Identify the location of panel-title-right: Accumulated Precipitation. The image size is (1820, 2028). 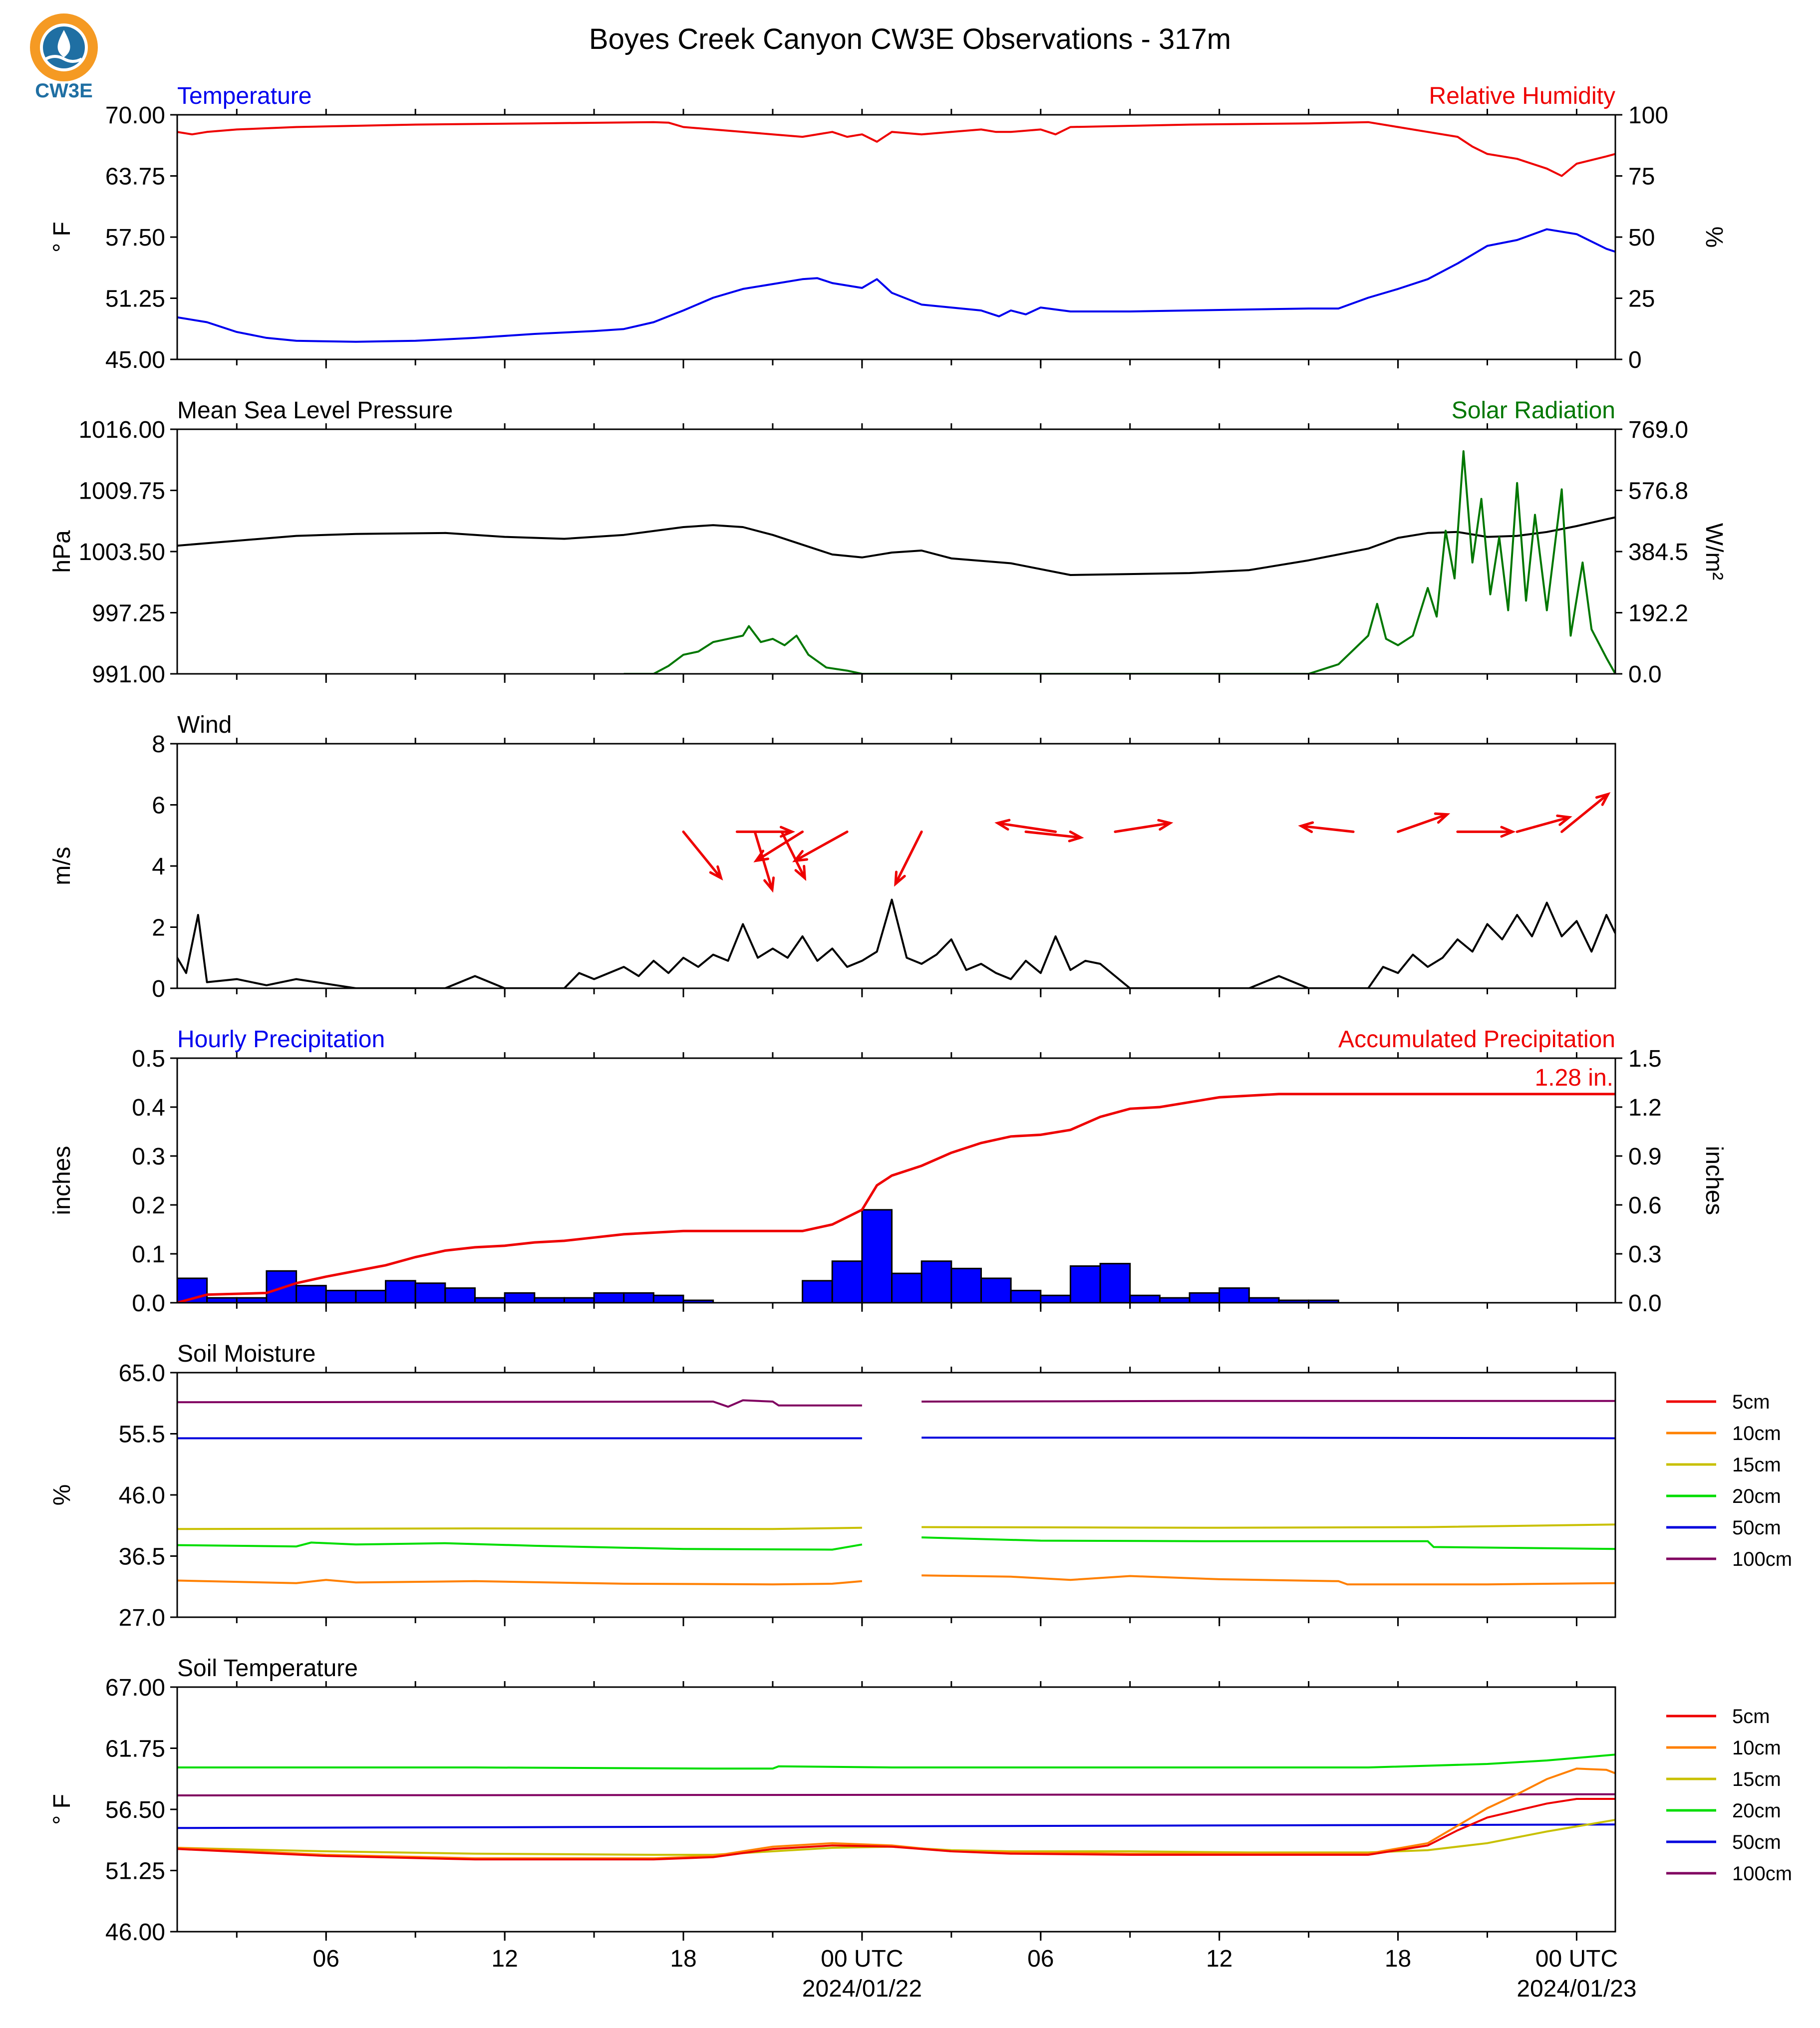
(1476, 1039).